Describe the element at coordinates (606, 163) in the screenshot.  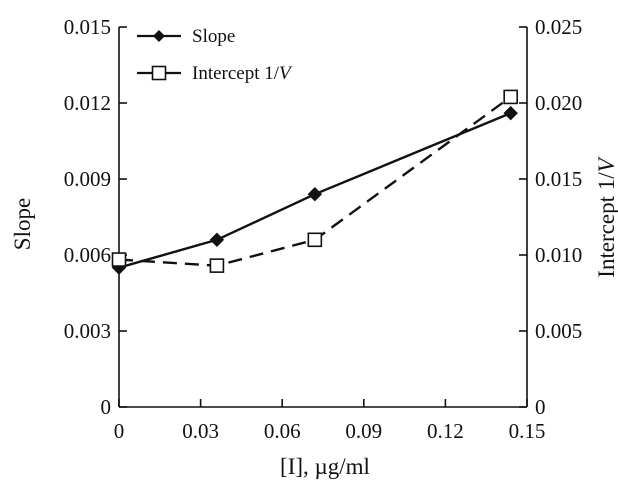
I see `y-axis-right-title-italic: V` at that location.